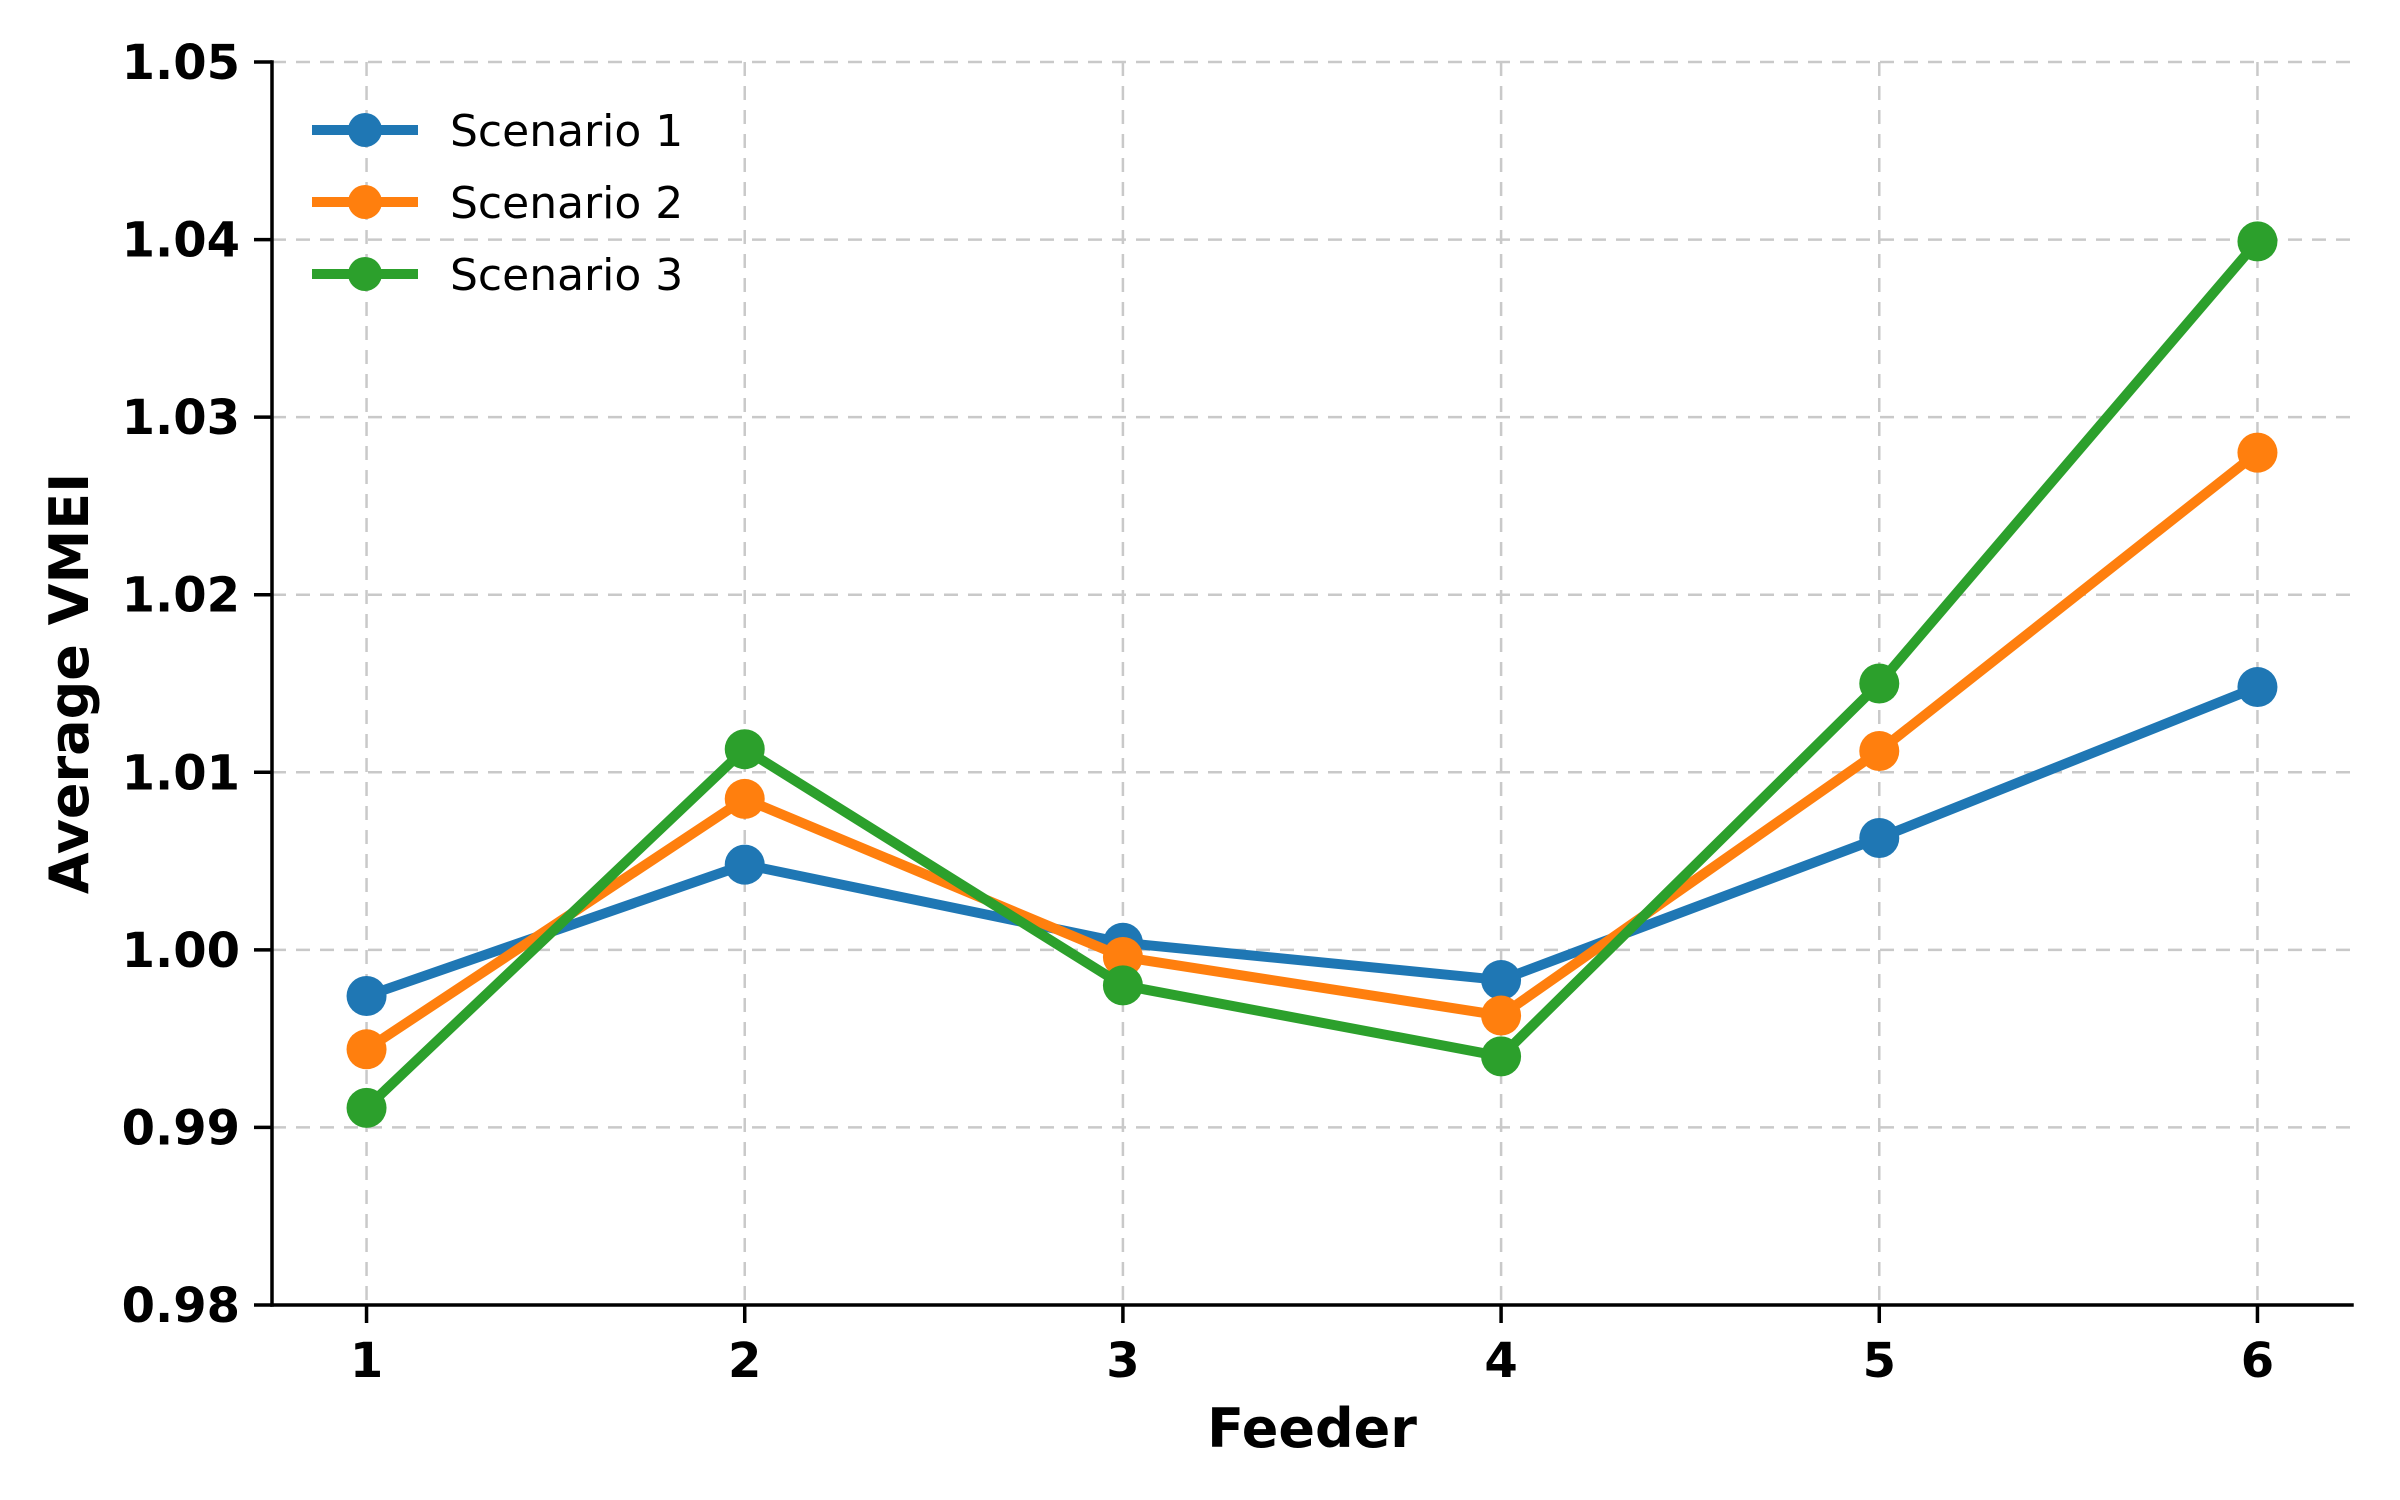 The width and height of the screenshot is (2400, 1500). I want to click on legend-label: Scenario 2, so click(566, 203).